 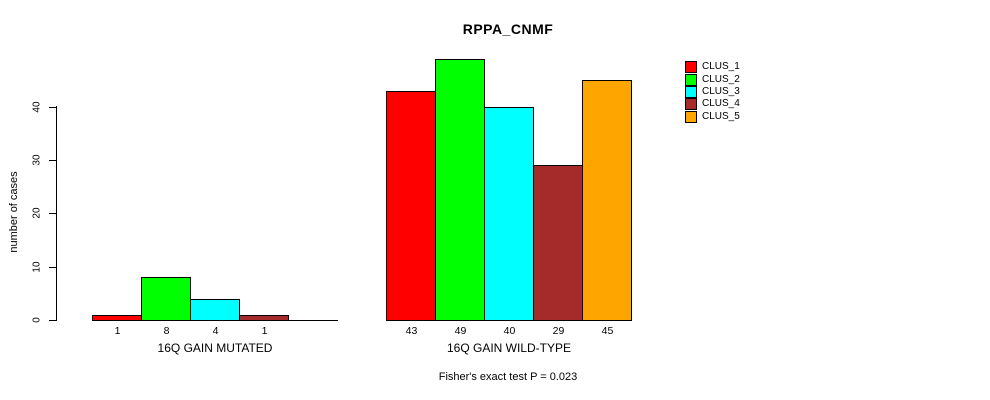 What do you see at coordinates (166, 331) in the screenshot?
I see `bar-value-label: 8` at bounding box center [166, 331].